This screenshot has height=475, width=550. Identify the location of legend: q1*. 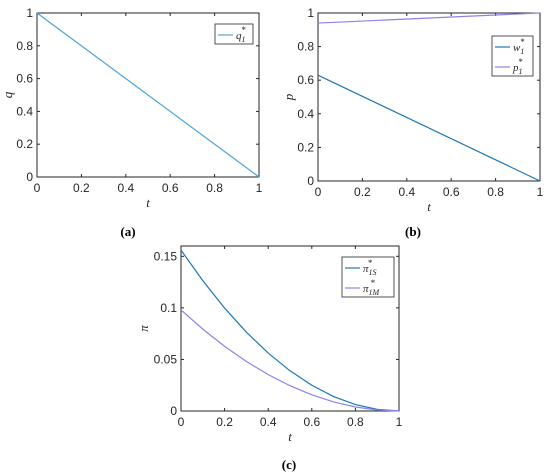
(234, 34).